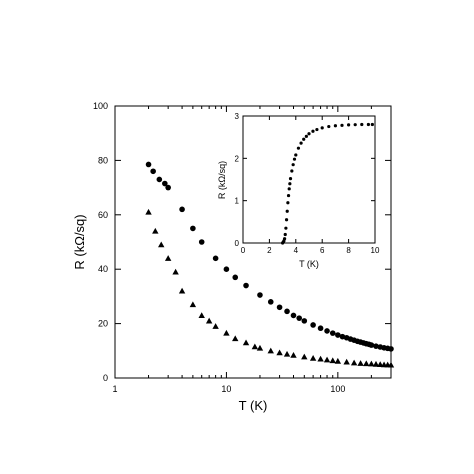  What do you see at coordinates (337, 389) in the screenshot?
I see `main-x-tick-label: 100` at bounding box center [337, 389].